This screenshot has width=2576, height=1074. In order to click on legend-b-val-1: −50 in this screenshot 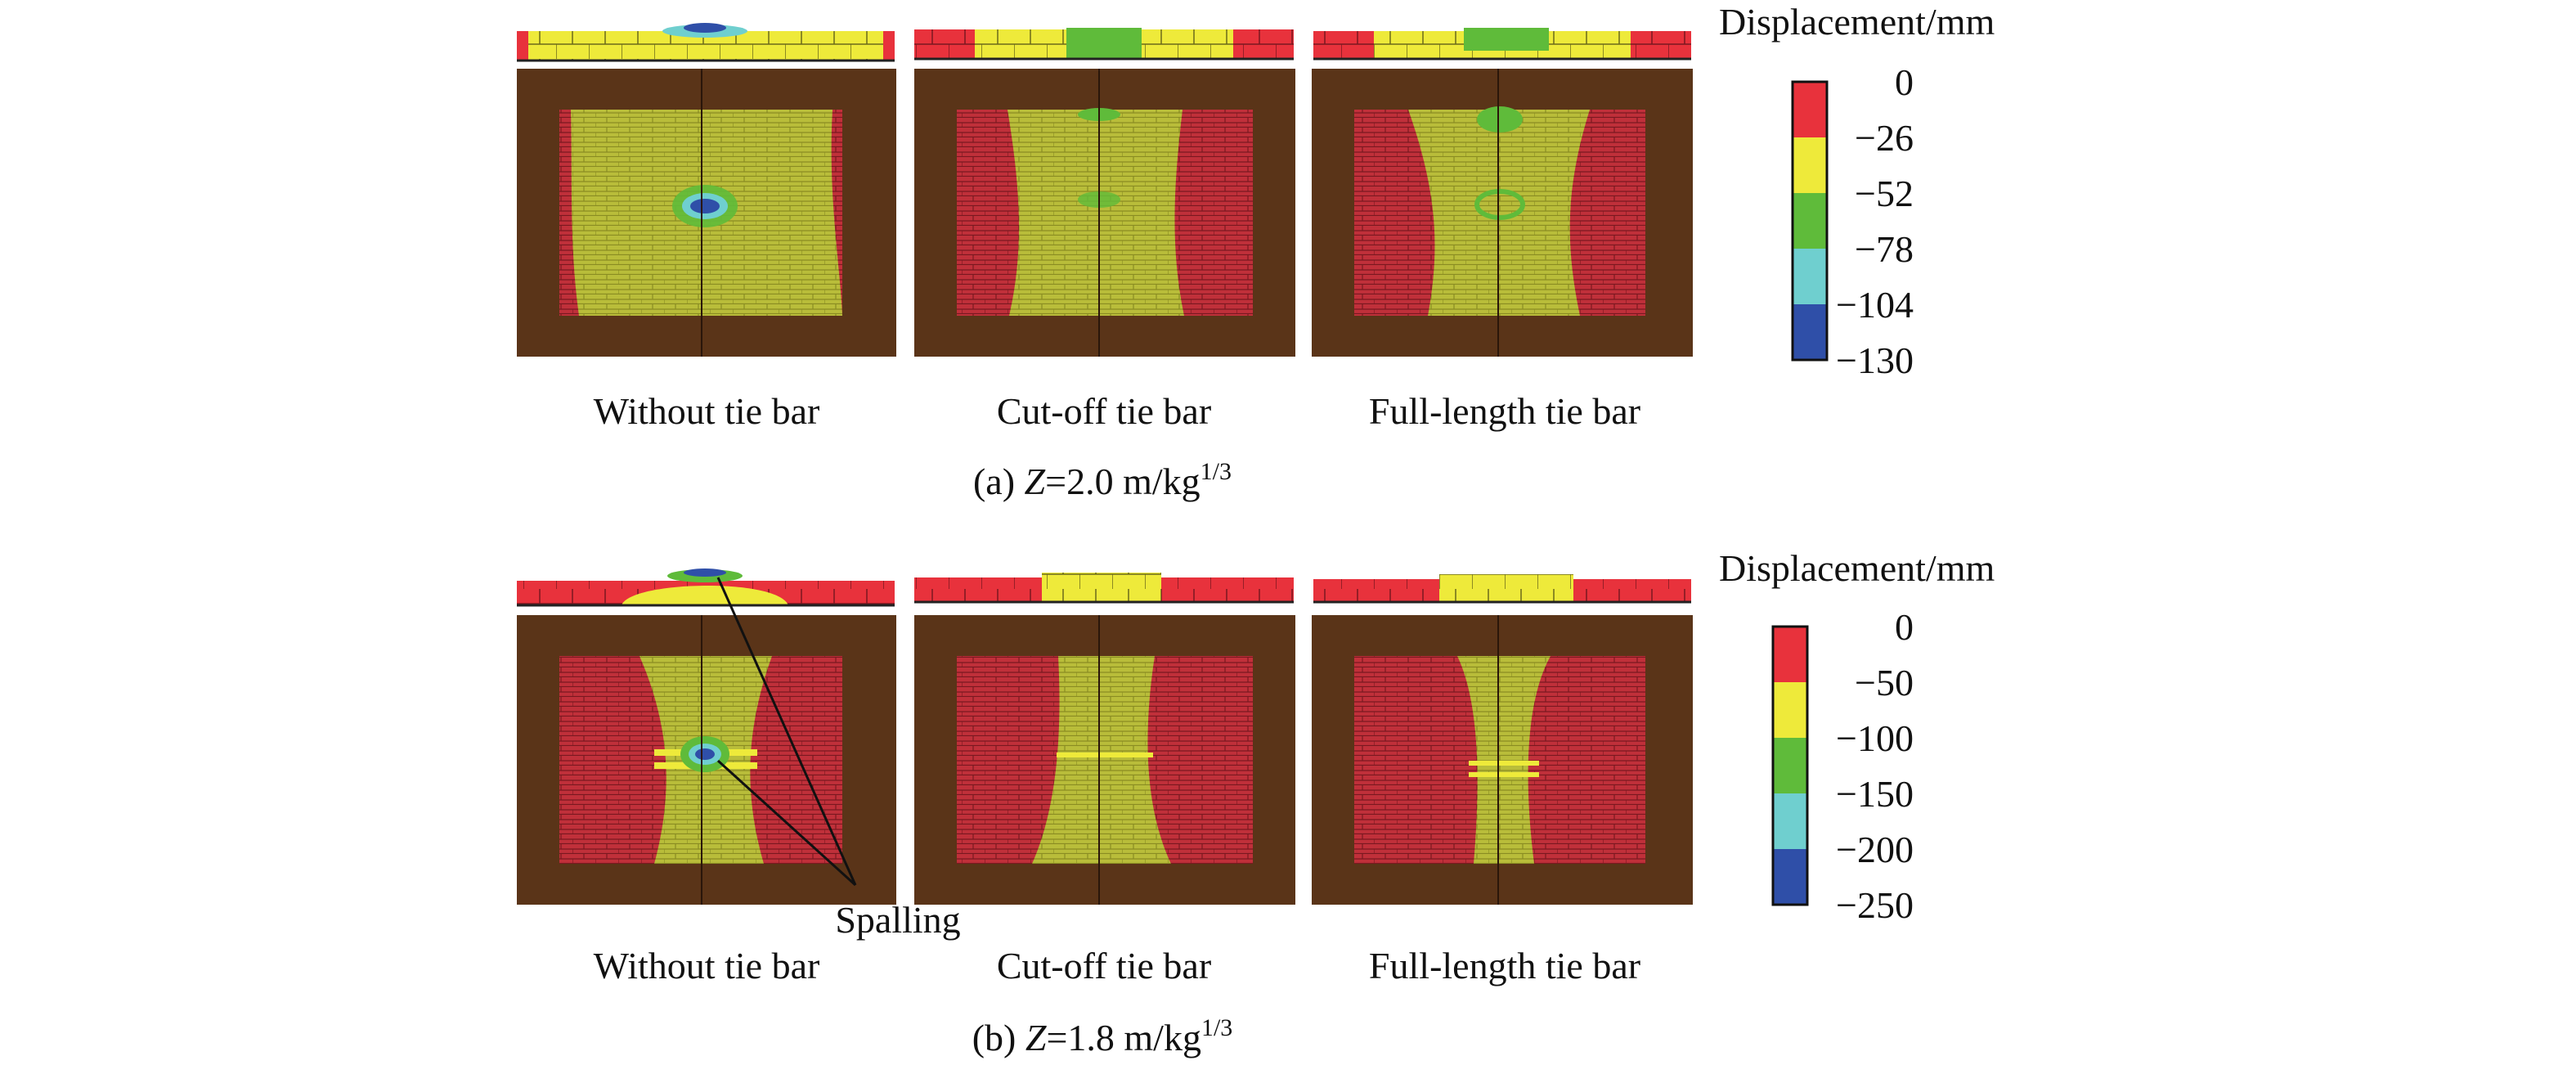, I will do `click(1884, 682)`.